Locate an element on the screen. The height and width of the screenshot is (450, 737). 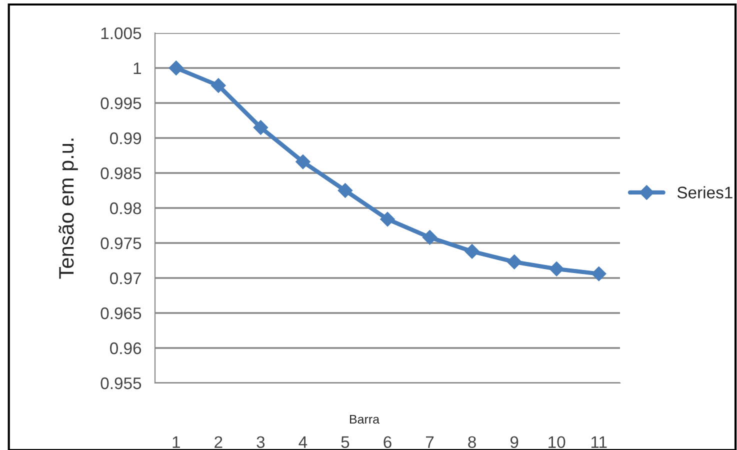
y-tick-label: 0.995 is located at coordinates (121, 103).